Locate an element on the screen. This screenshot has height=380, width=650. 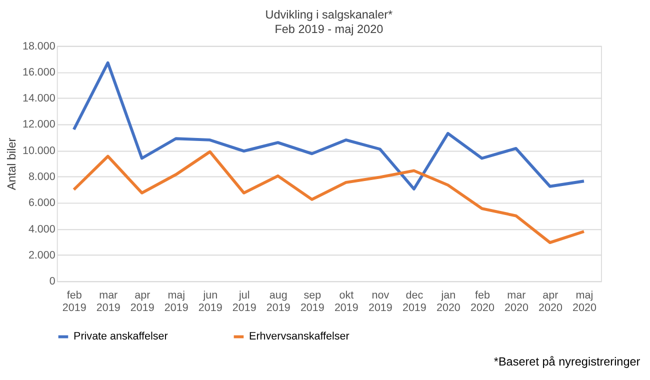
y-tick-label: 12.000 is located at coordinates (39, 124).